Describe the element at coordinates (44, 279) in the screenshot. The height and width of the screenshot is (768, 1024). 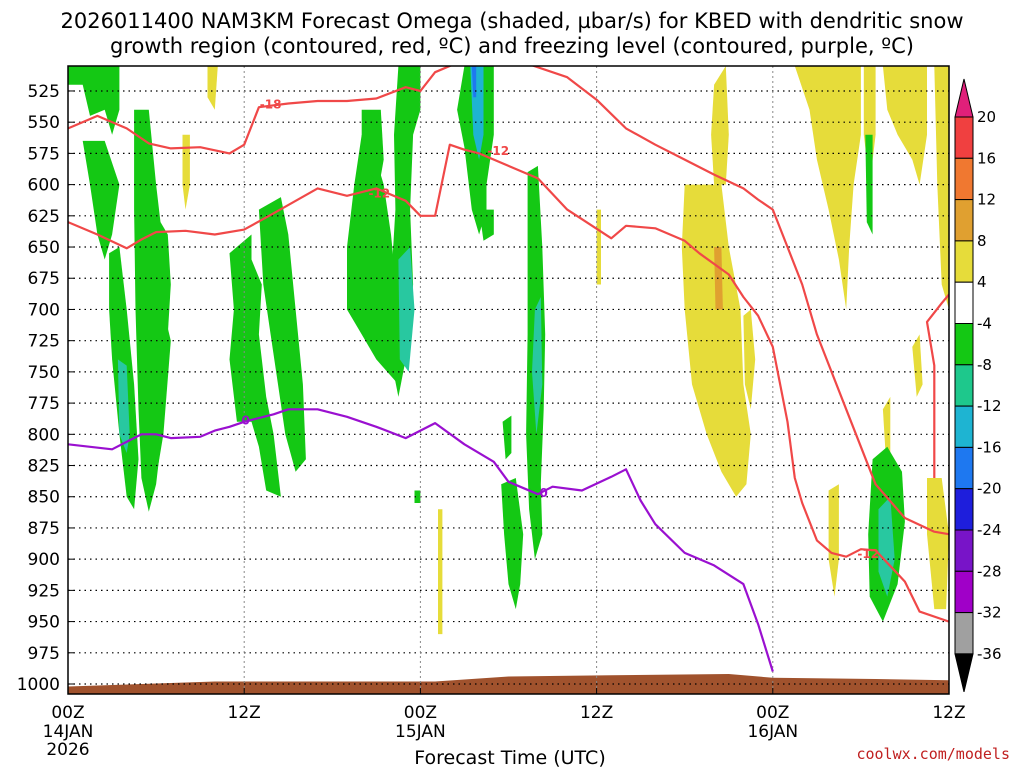
I see `y-tick-label: 675` at that location.